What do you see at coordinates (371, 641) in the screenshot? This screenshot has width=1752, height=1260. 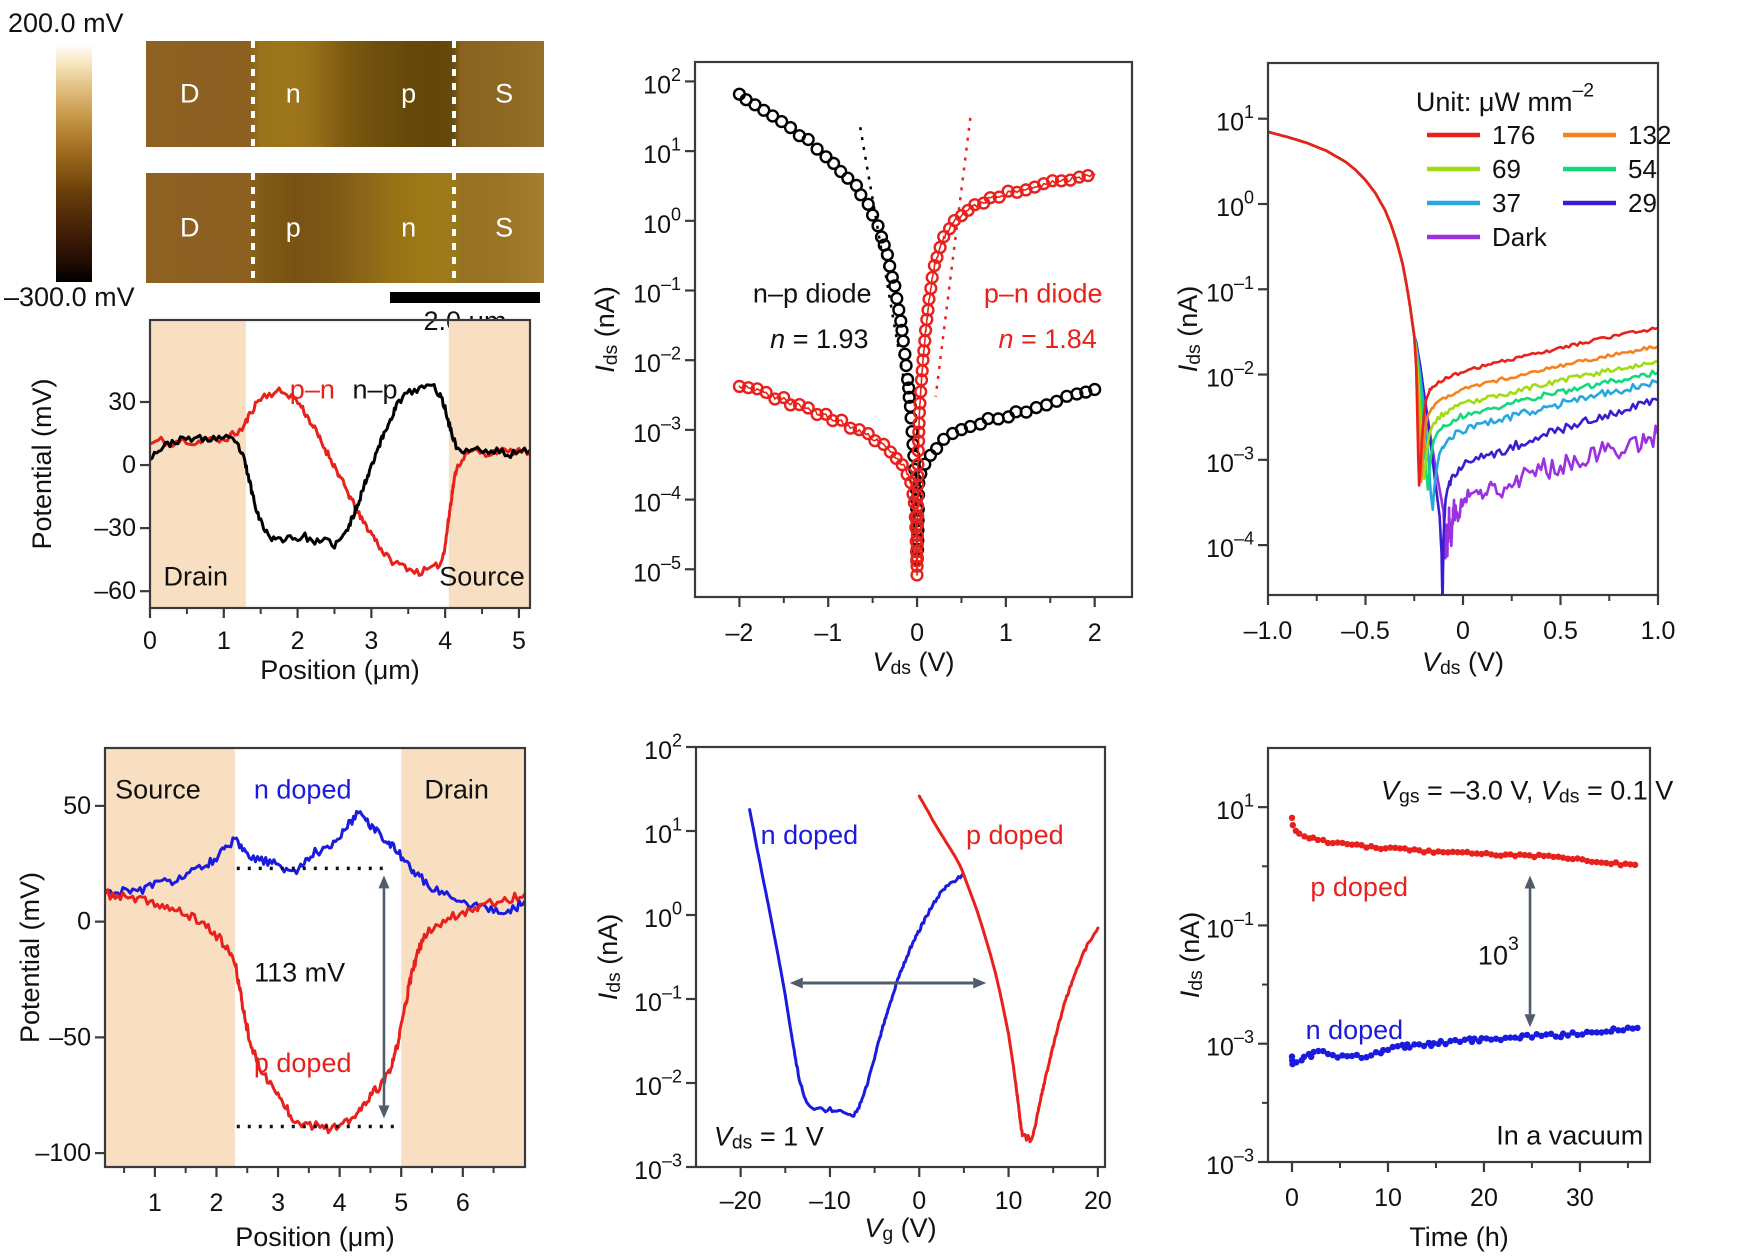 I see `svg-text: 3` at bounding box center [371, 641].